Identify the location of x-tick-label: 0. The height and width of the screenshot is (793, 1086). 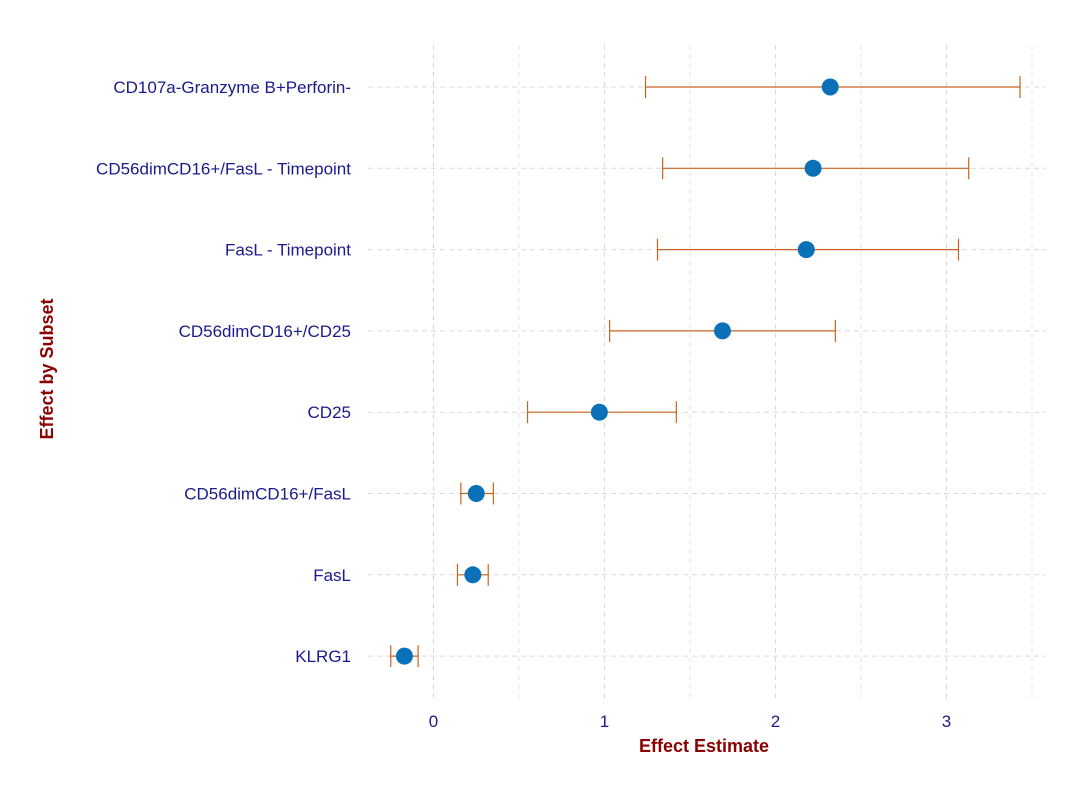
(433, 721).